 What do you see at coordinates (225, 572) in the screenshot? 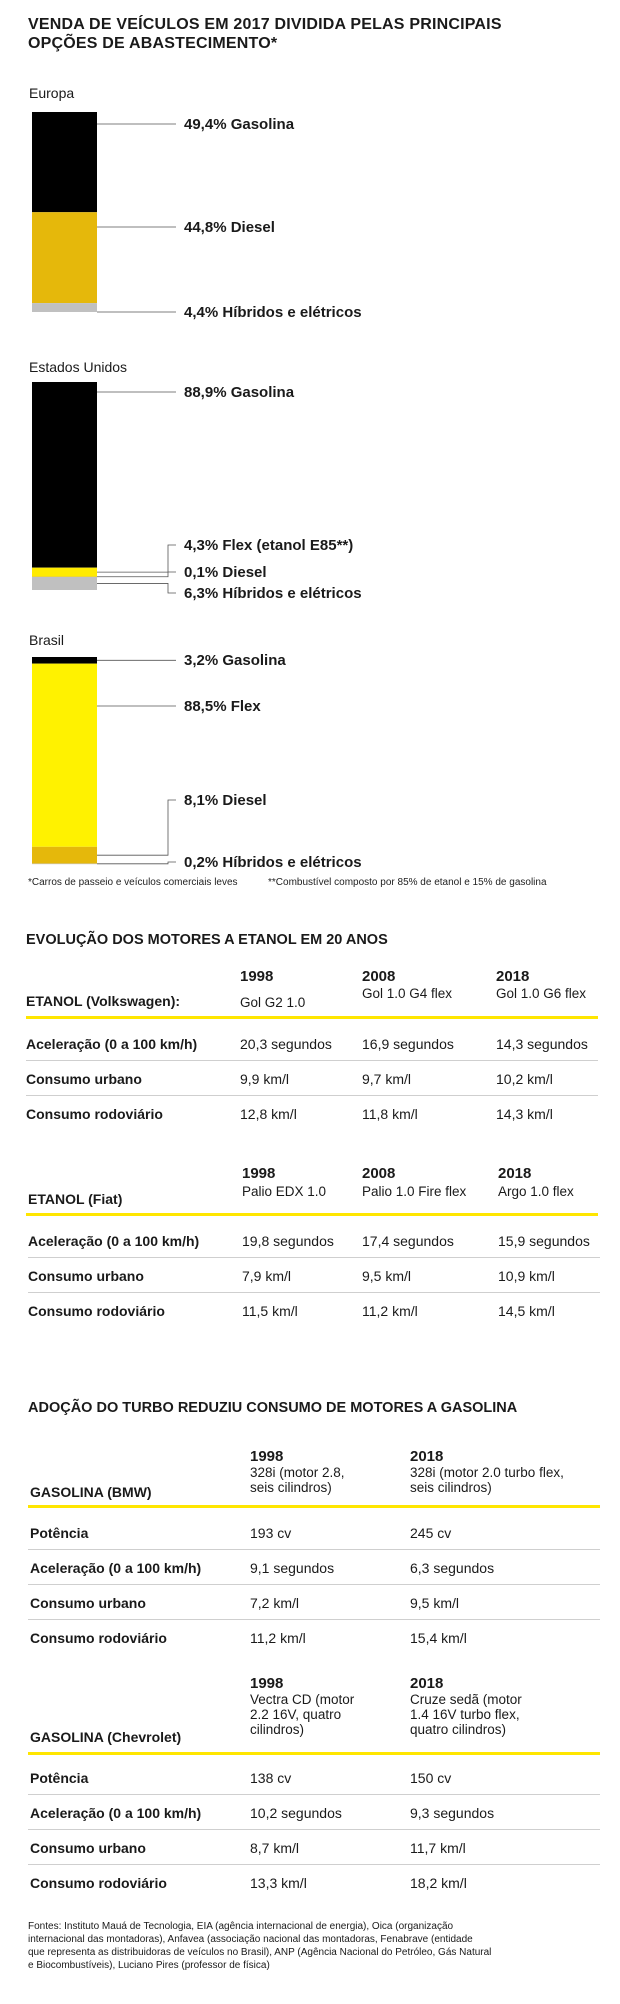
I see `segment-label-estados-unidos-2: 0,1% Diesel` at bounding box center [225, 572].